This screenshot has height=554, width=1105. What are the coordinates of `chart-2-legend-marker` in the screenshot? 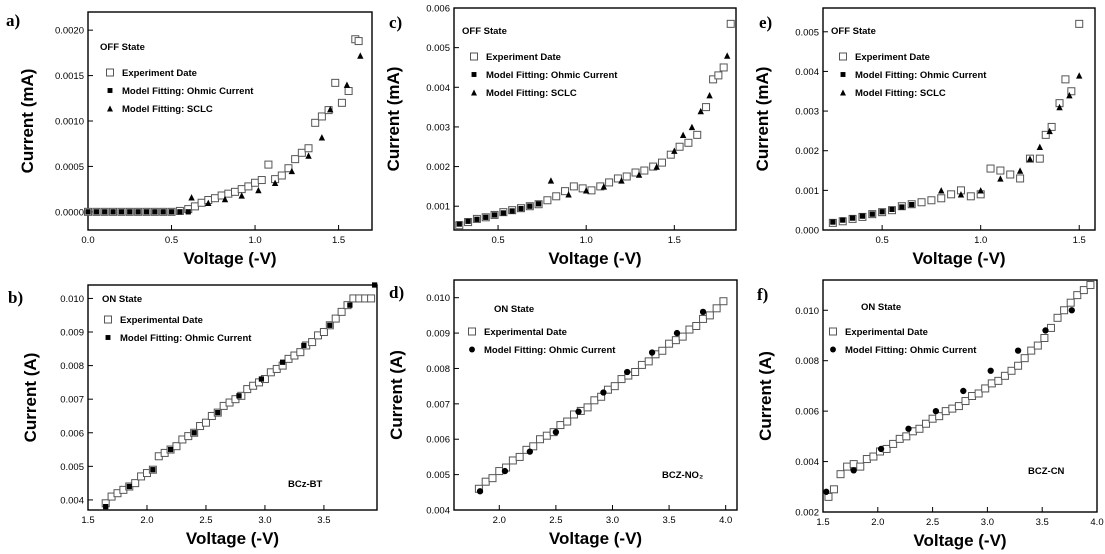 It's located at (474, 74).